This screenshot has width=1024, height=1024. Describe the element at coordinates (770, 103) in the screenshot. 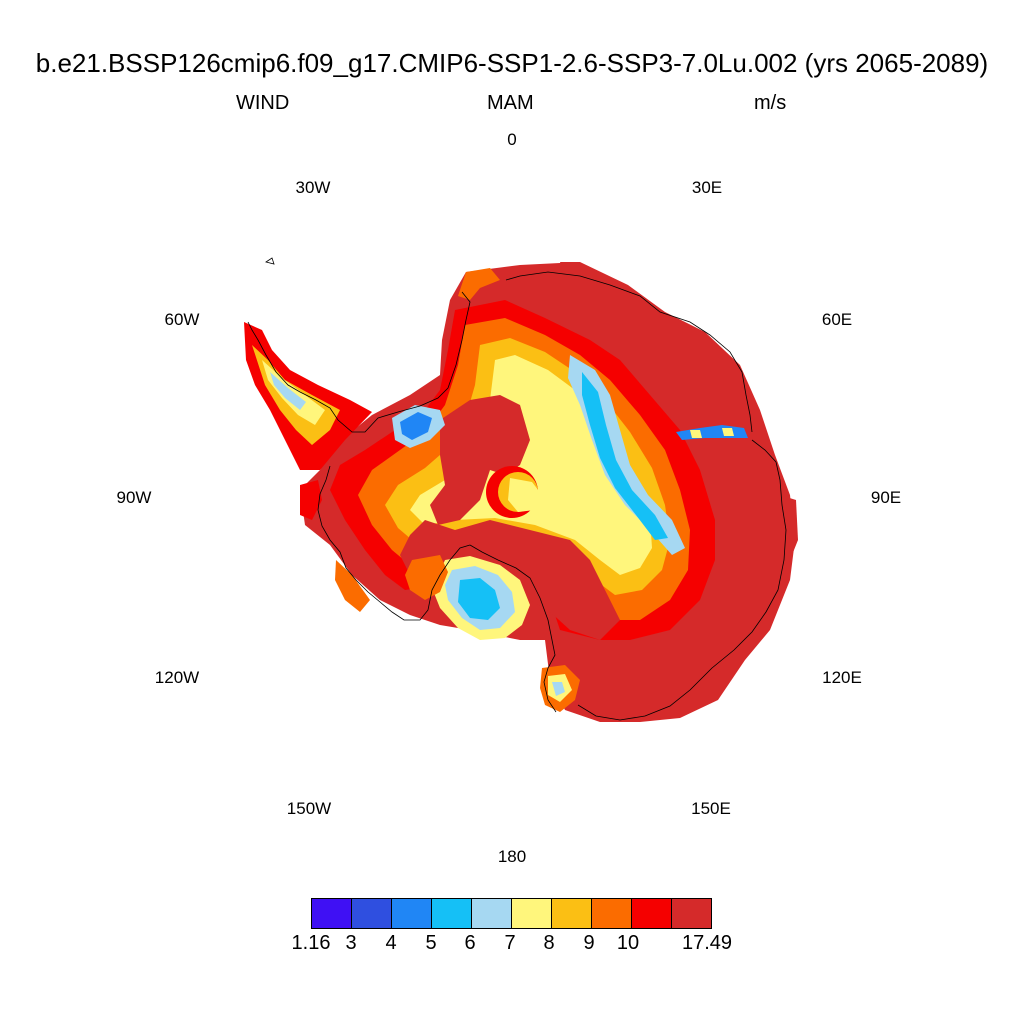

I see `units-label: m/s` at that location.